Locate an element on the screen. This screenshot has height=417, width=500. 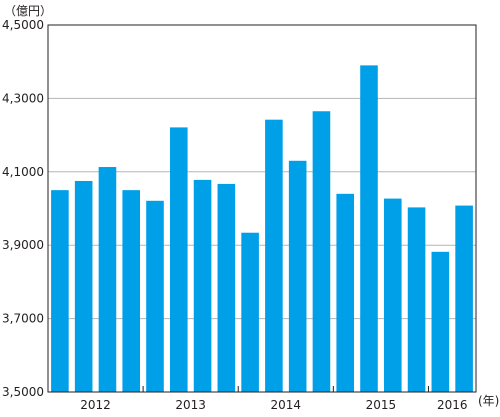
y-tick-label: 3,9000 is located at coordinates (23, 245).